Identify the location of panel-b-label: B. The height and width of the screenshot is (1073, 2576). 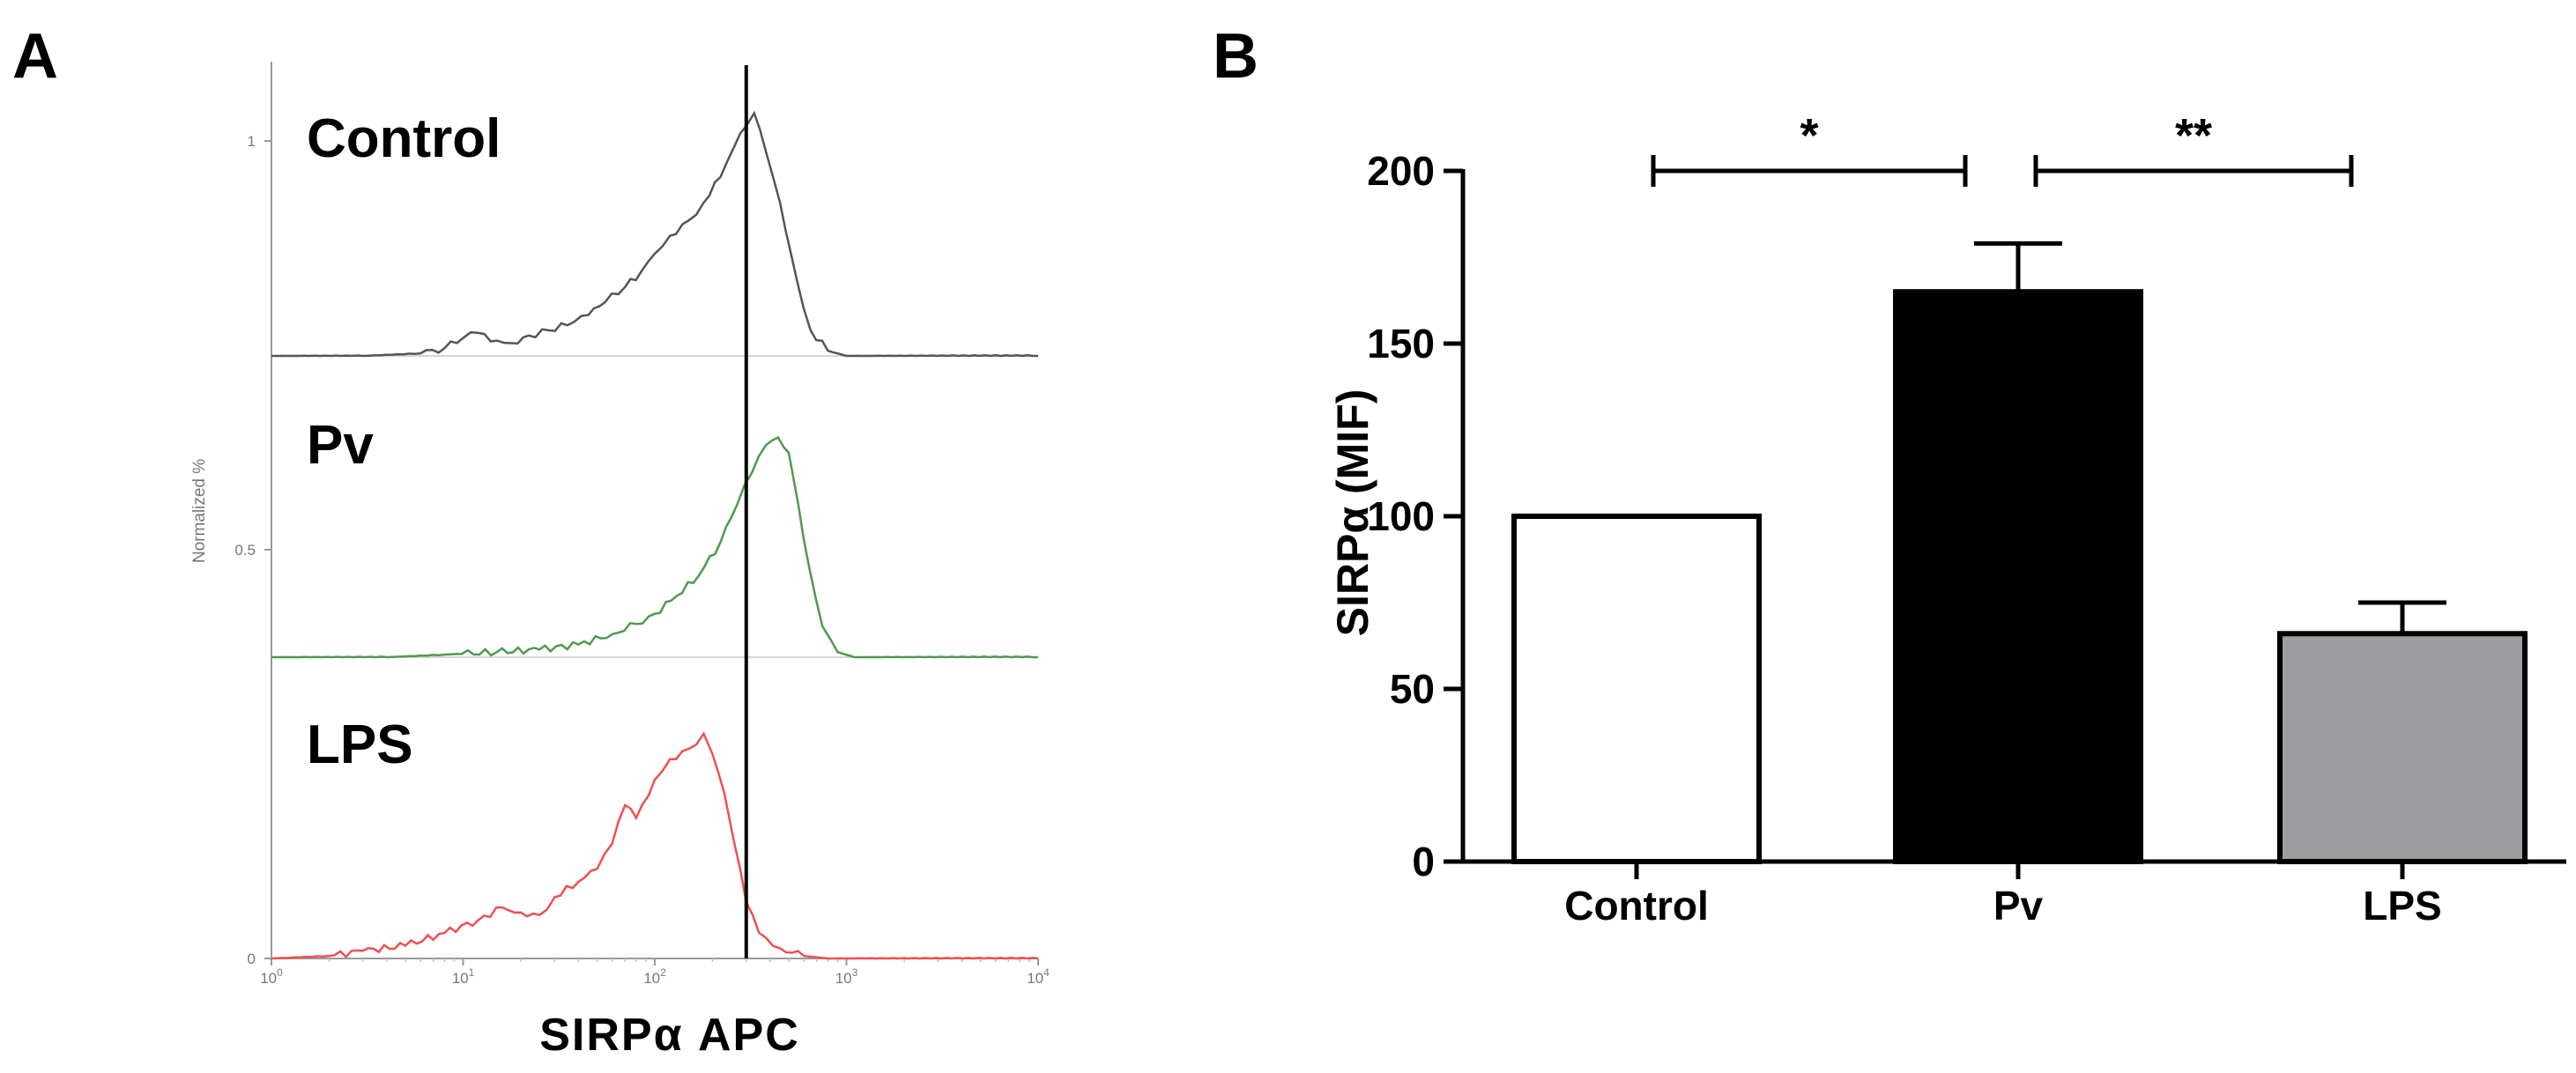
(1235, 56).